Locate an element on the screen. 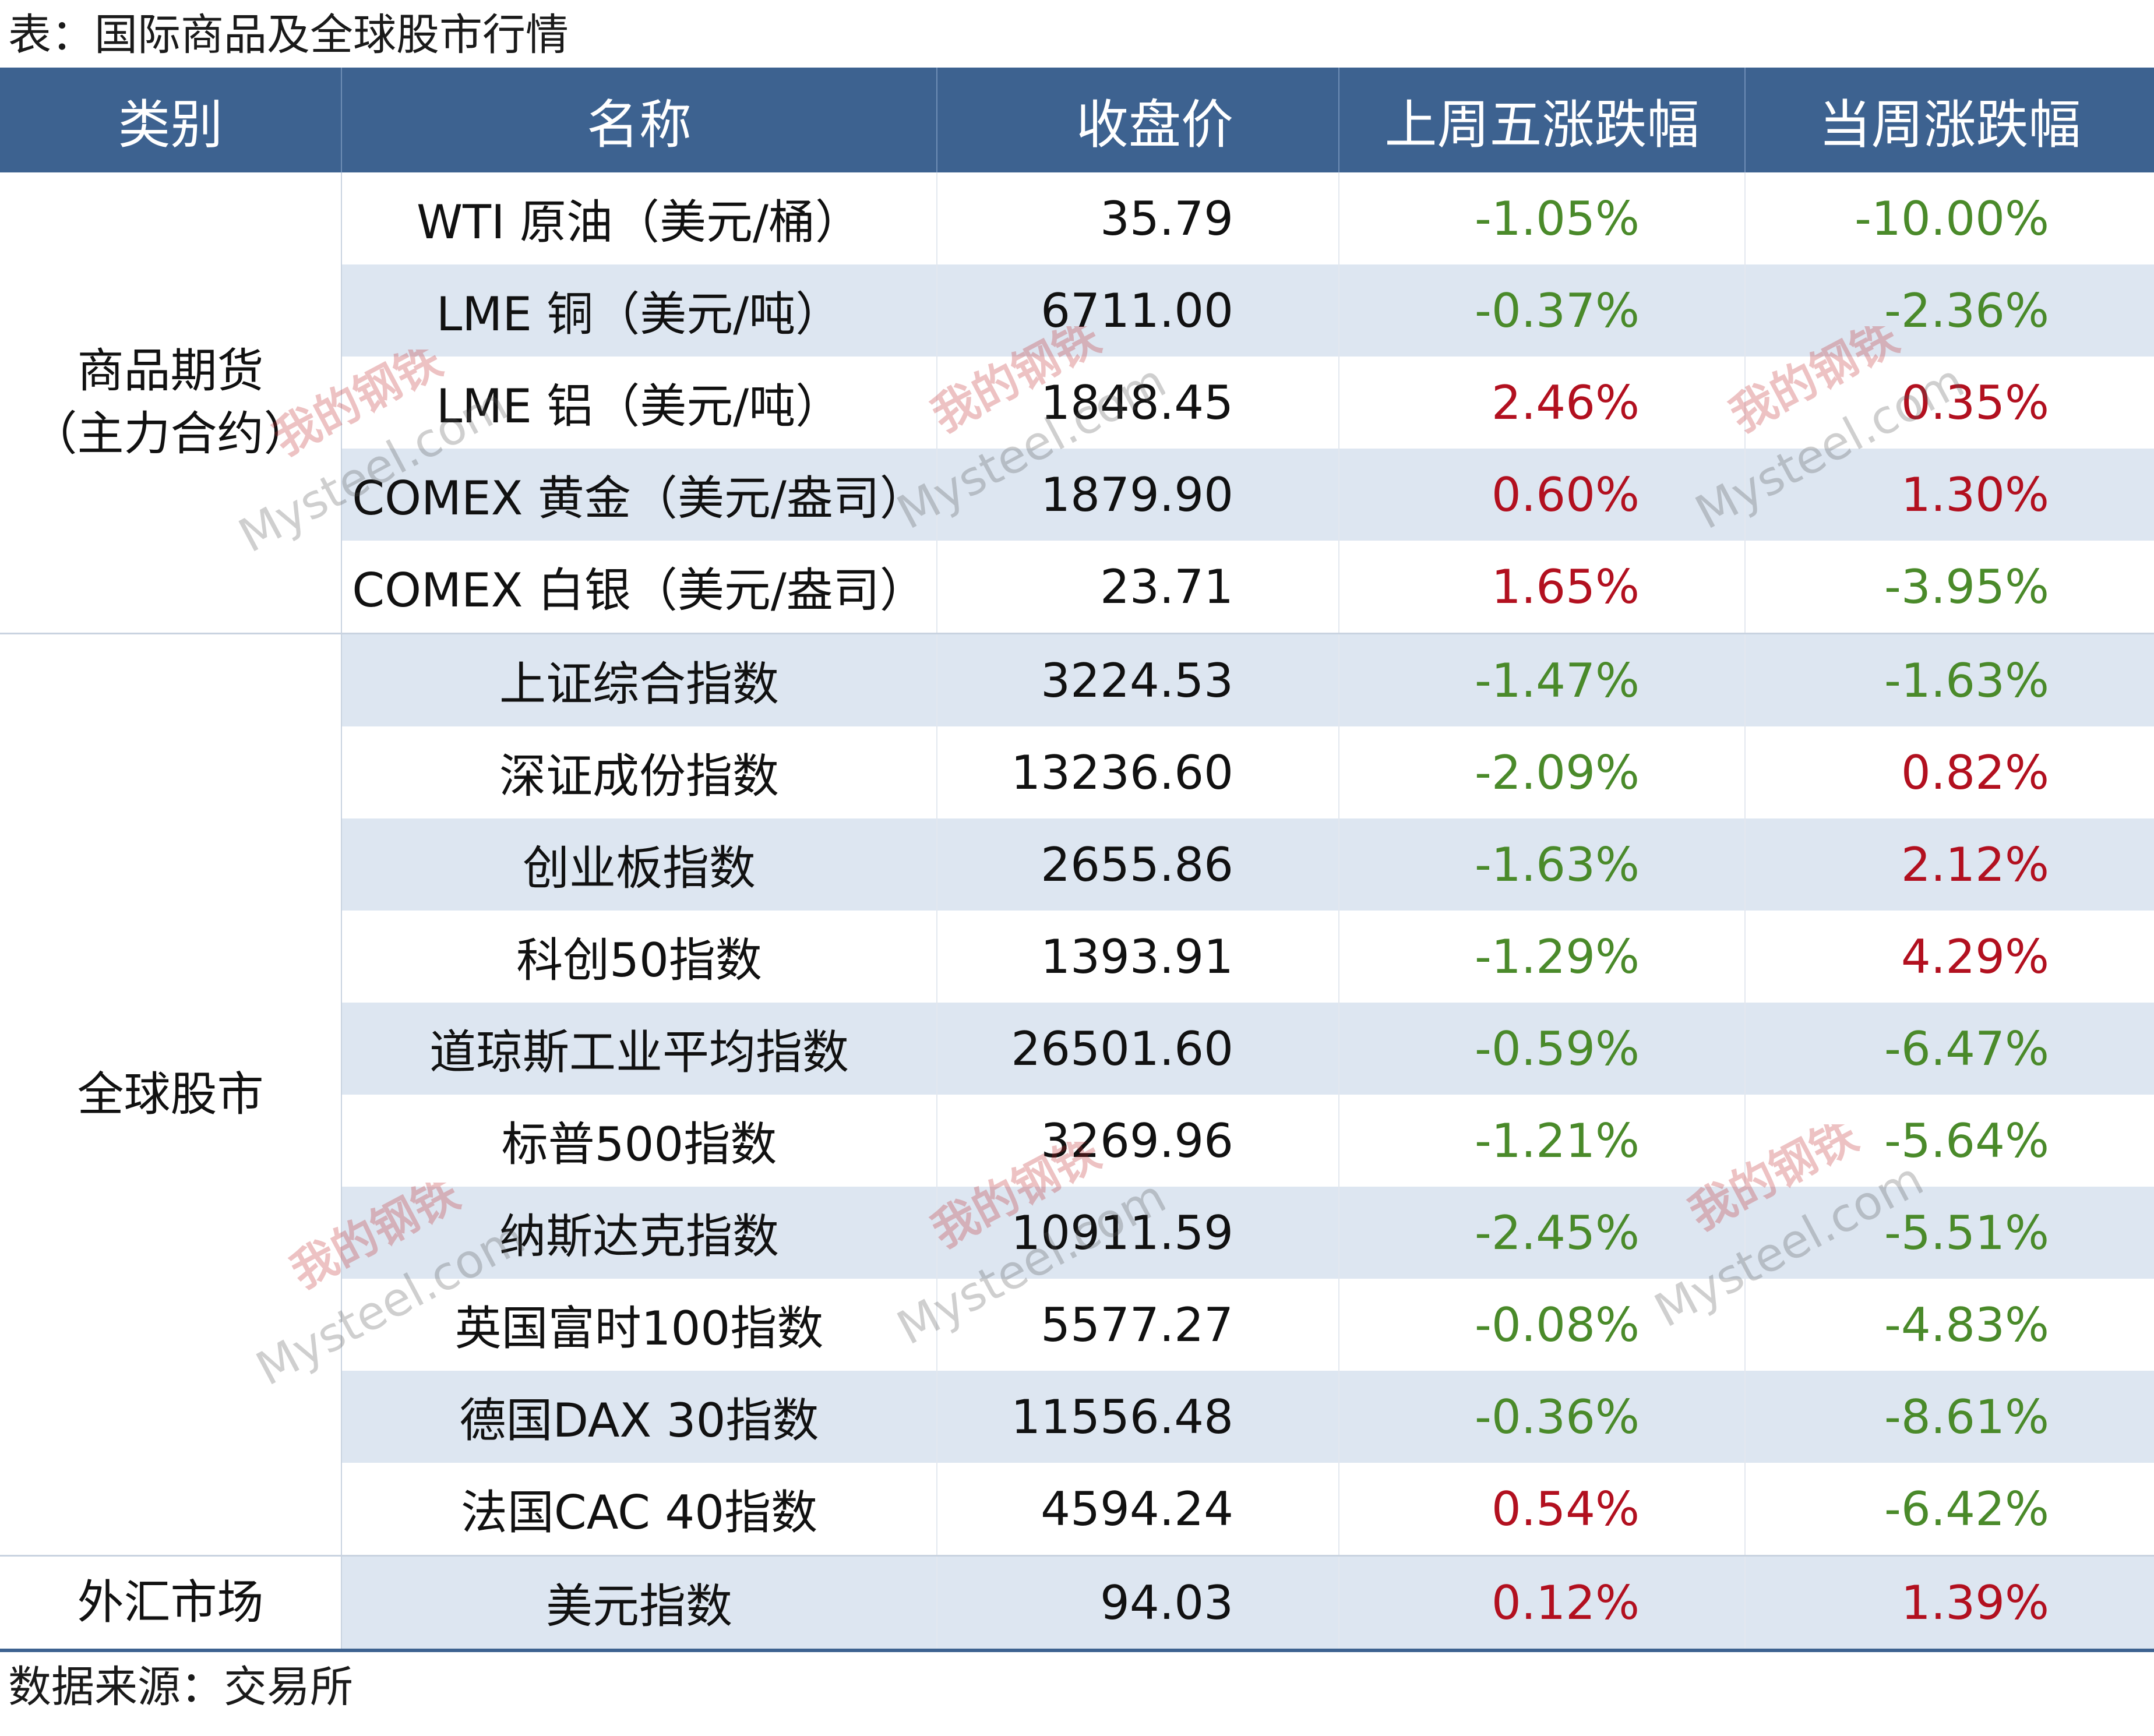 The width and height of the screenshot is (2154, 1736). category-label: 全球股市 is located at coordinates (170, 1094).